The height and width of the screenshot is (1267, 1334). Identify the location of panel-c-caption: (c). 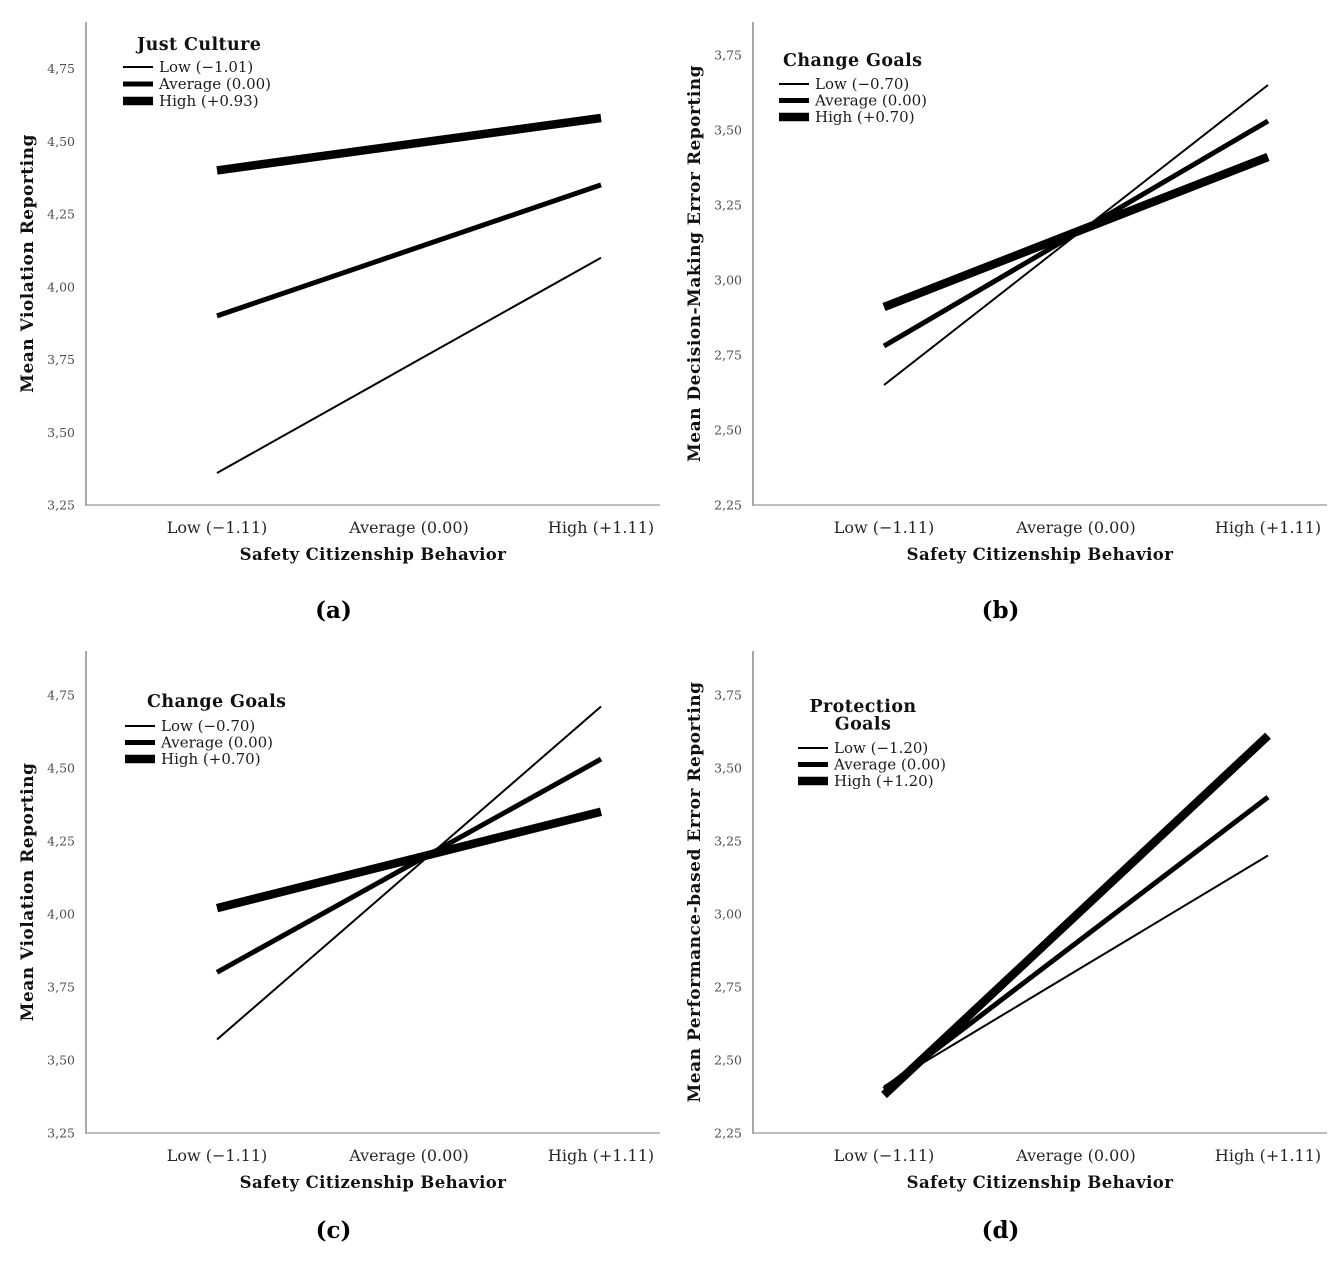
(333, 1230).